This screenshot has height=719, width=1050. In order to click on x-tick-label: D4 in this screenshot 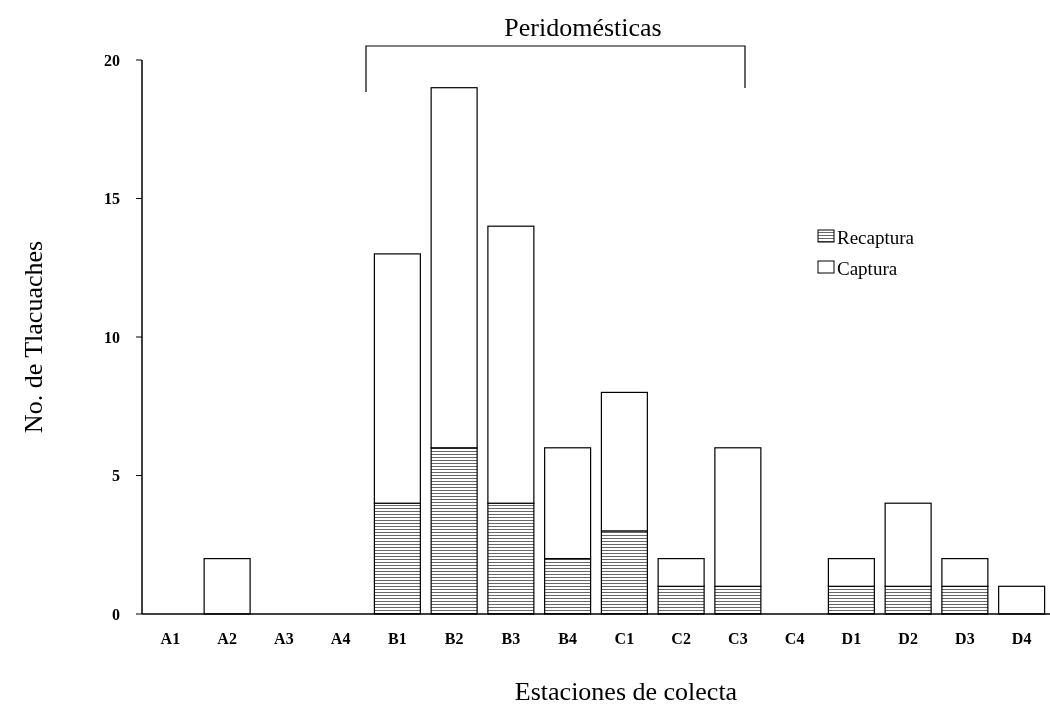, I will do `click(1021, 638)`.